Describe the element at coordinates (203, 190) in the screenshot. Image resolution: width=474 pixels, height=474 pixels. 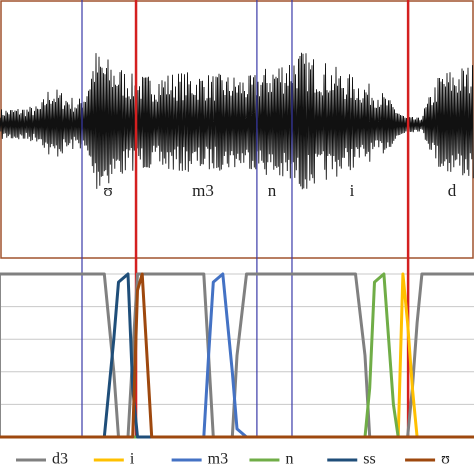
I see `phoneme-label: m3` at that location.